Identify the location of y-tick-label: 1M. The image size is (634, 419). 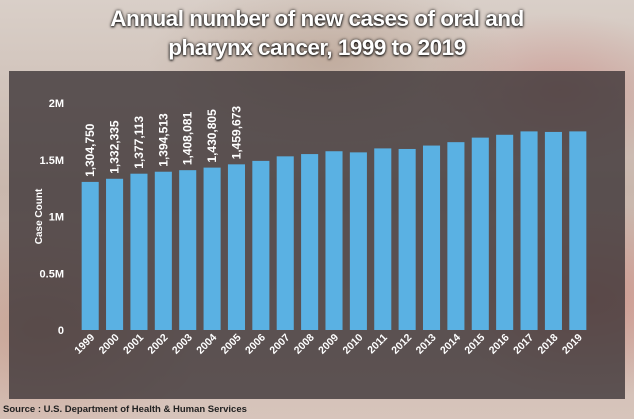
(56, 218).